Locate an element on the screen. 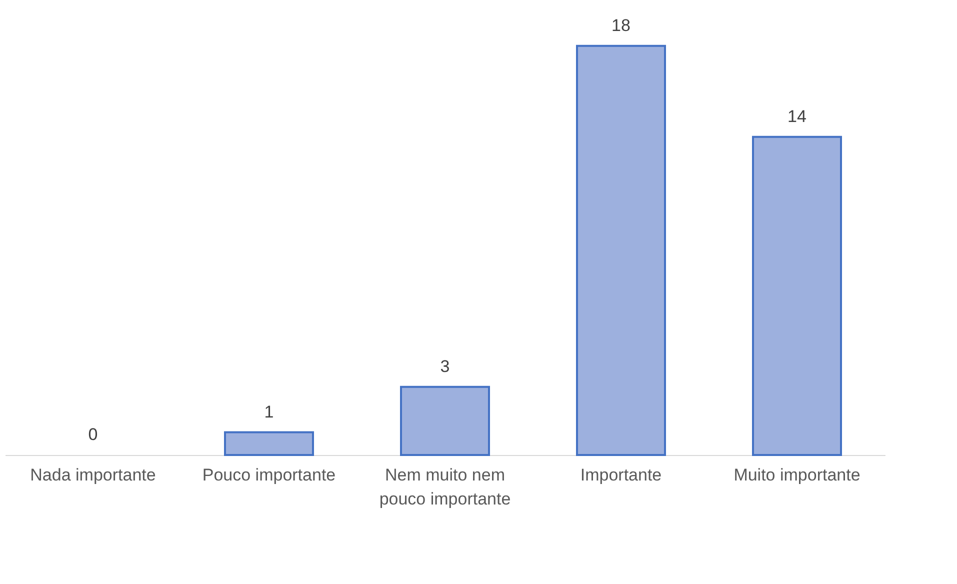 The width and height of the screenshot is (957, 584). data-label: 1 is located at coordinates (269, 412).